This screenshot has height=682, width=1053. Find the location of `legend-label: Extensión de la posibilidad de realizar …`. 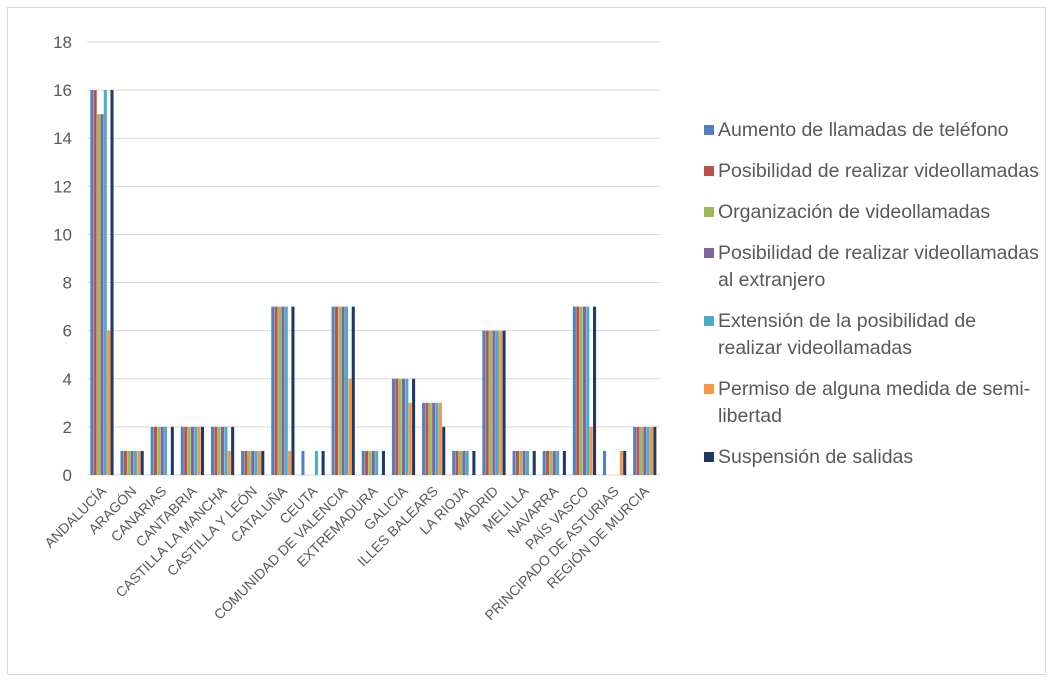

legend-label: Extensión de la posibilidad de realizar … is located at coordinates (847, 334).